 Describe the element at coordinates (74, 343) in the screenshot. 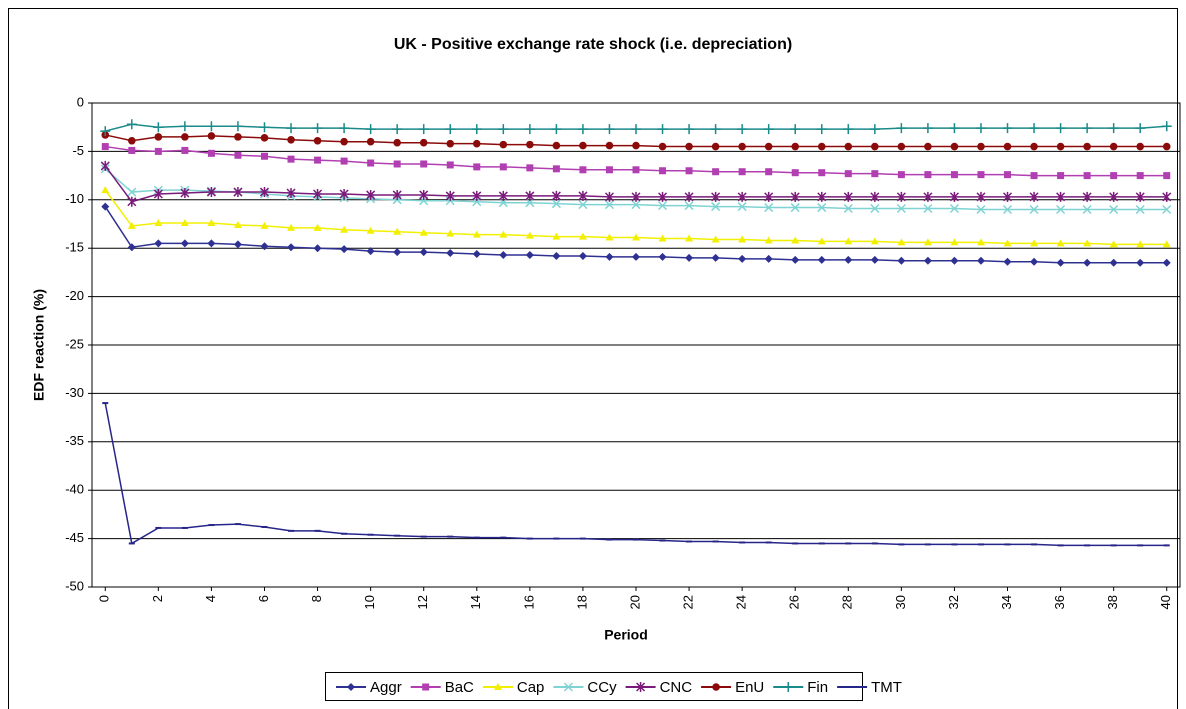

I see `y-tick-label: -25` at that location.